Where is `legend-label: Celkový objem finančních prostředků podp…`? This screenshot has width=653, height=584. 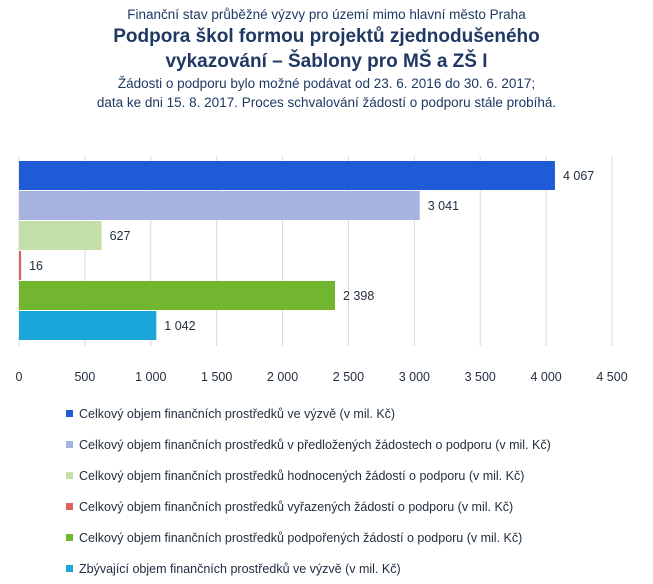
legend-label: Celkový objem finančních prostředků podp… is located at coordinates (301, 537).